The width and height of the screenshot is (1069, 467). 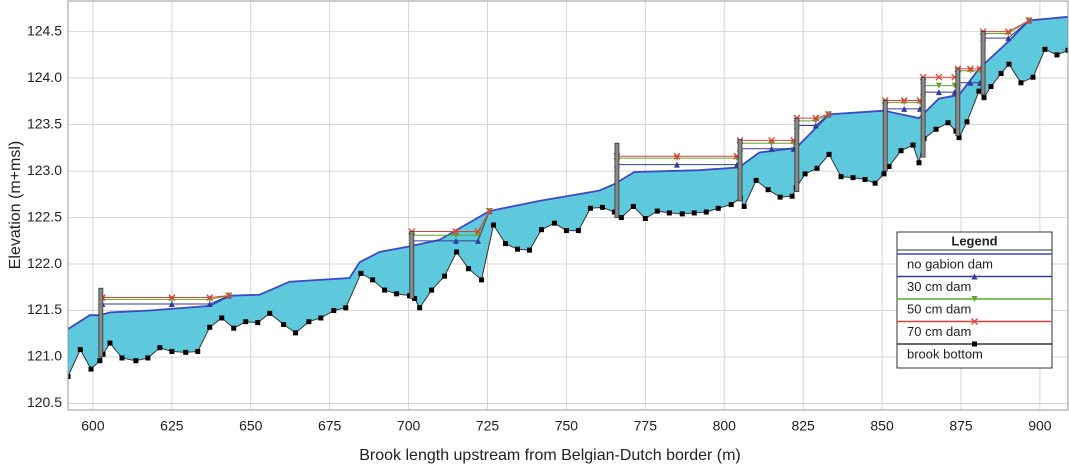 What do you see at coordinates (44, 309) in the screenshot?
I see `y-tick-label: 121.5` at bounding box center [44, 309].